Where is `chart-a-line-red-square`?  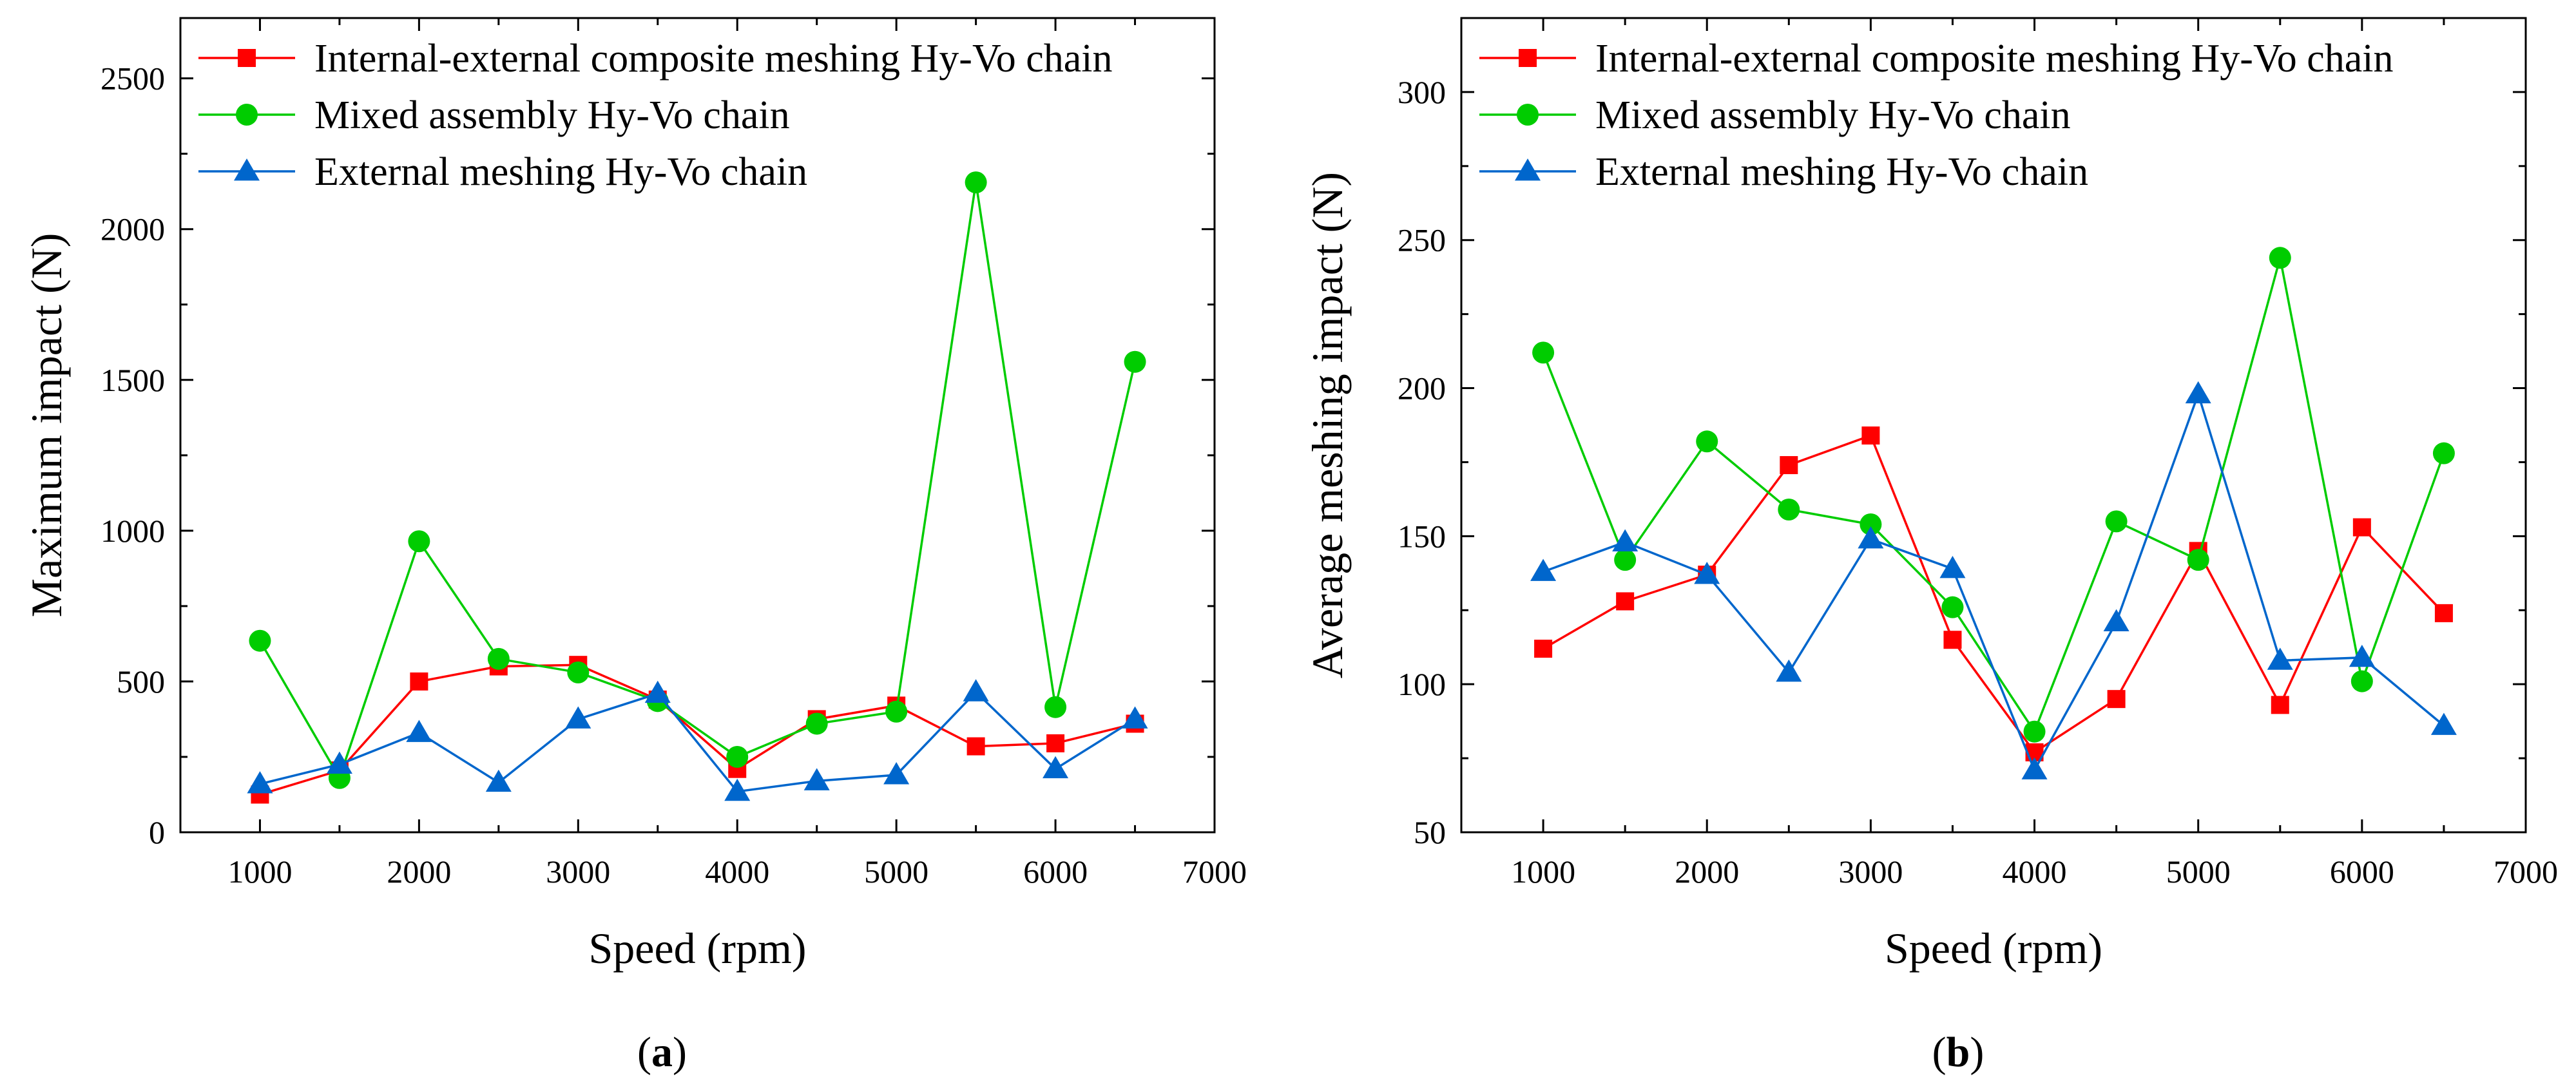 chart-a-line-red-square is located at coordinates (697, 730).